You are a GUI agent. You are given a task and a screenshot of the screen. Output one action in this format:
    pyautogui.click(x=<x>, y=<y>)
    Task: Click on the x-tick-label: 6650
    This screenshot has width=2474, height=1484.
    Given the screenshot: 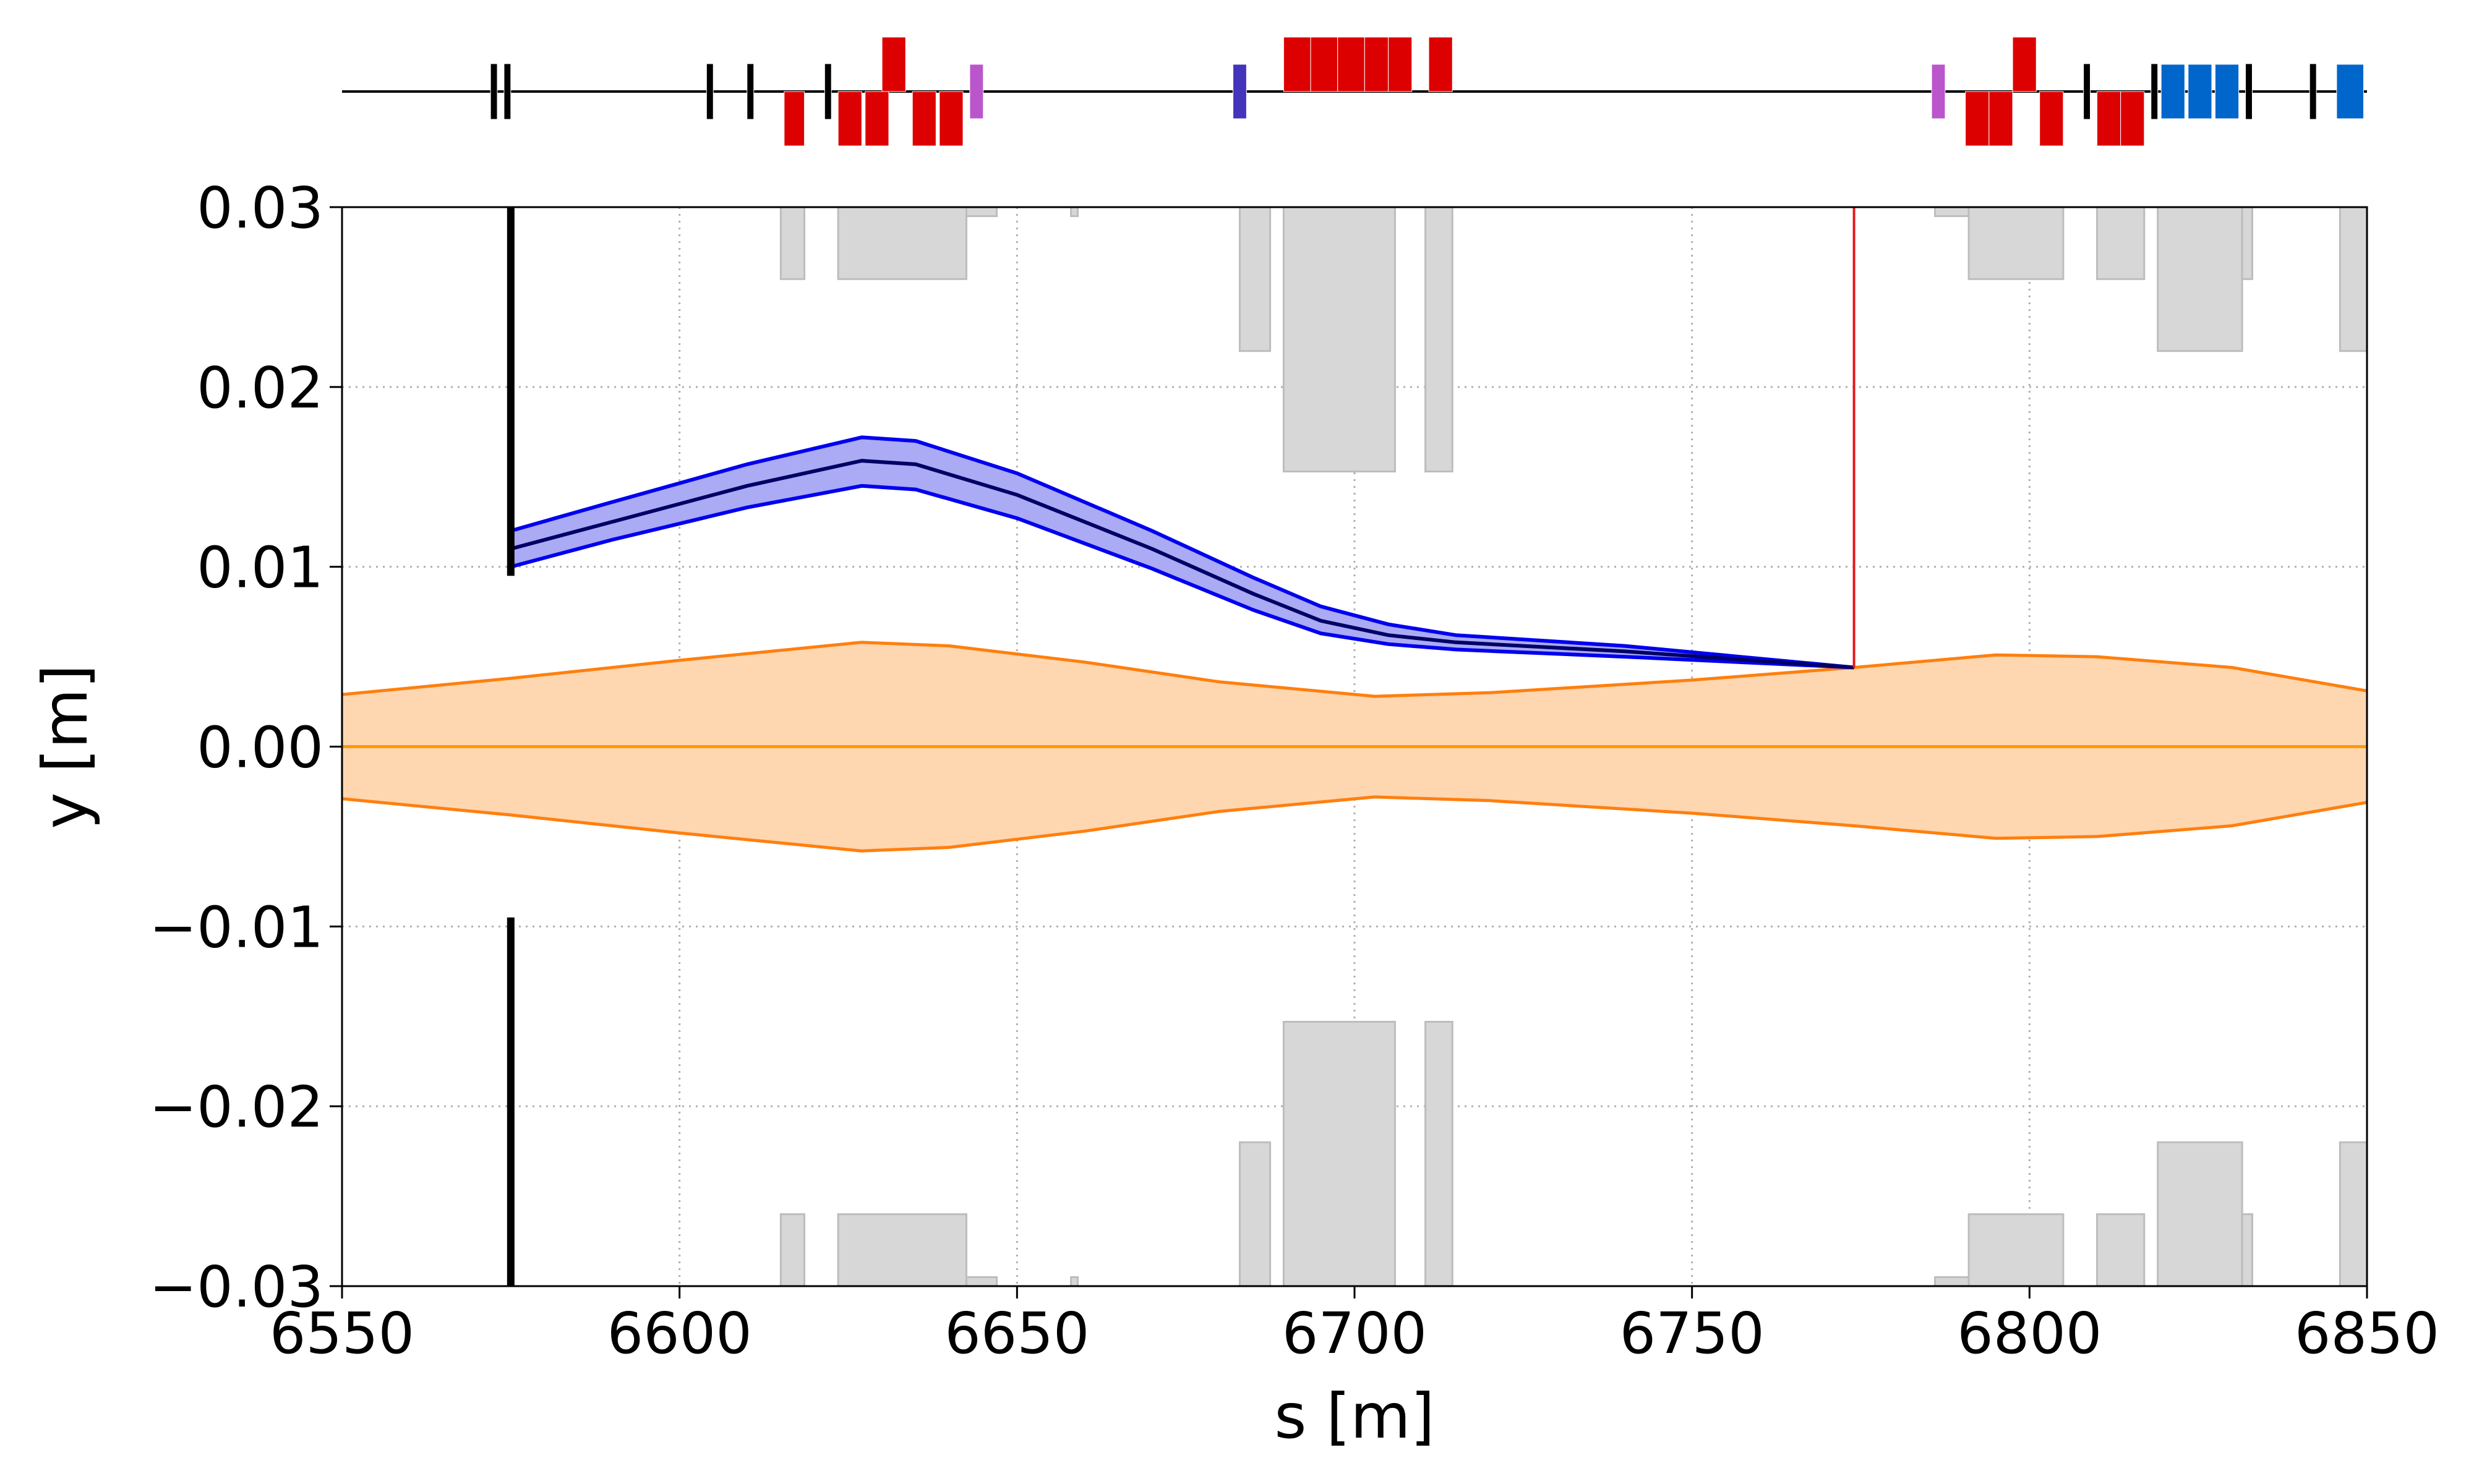 What is the action you would take?
    pyautogui.click(x=1017, y=1333)
    